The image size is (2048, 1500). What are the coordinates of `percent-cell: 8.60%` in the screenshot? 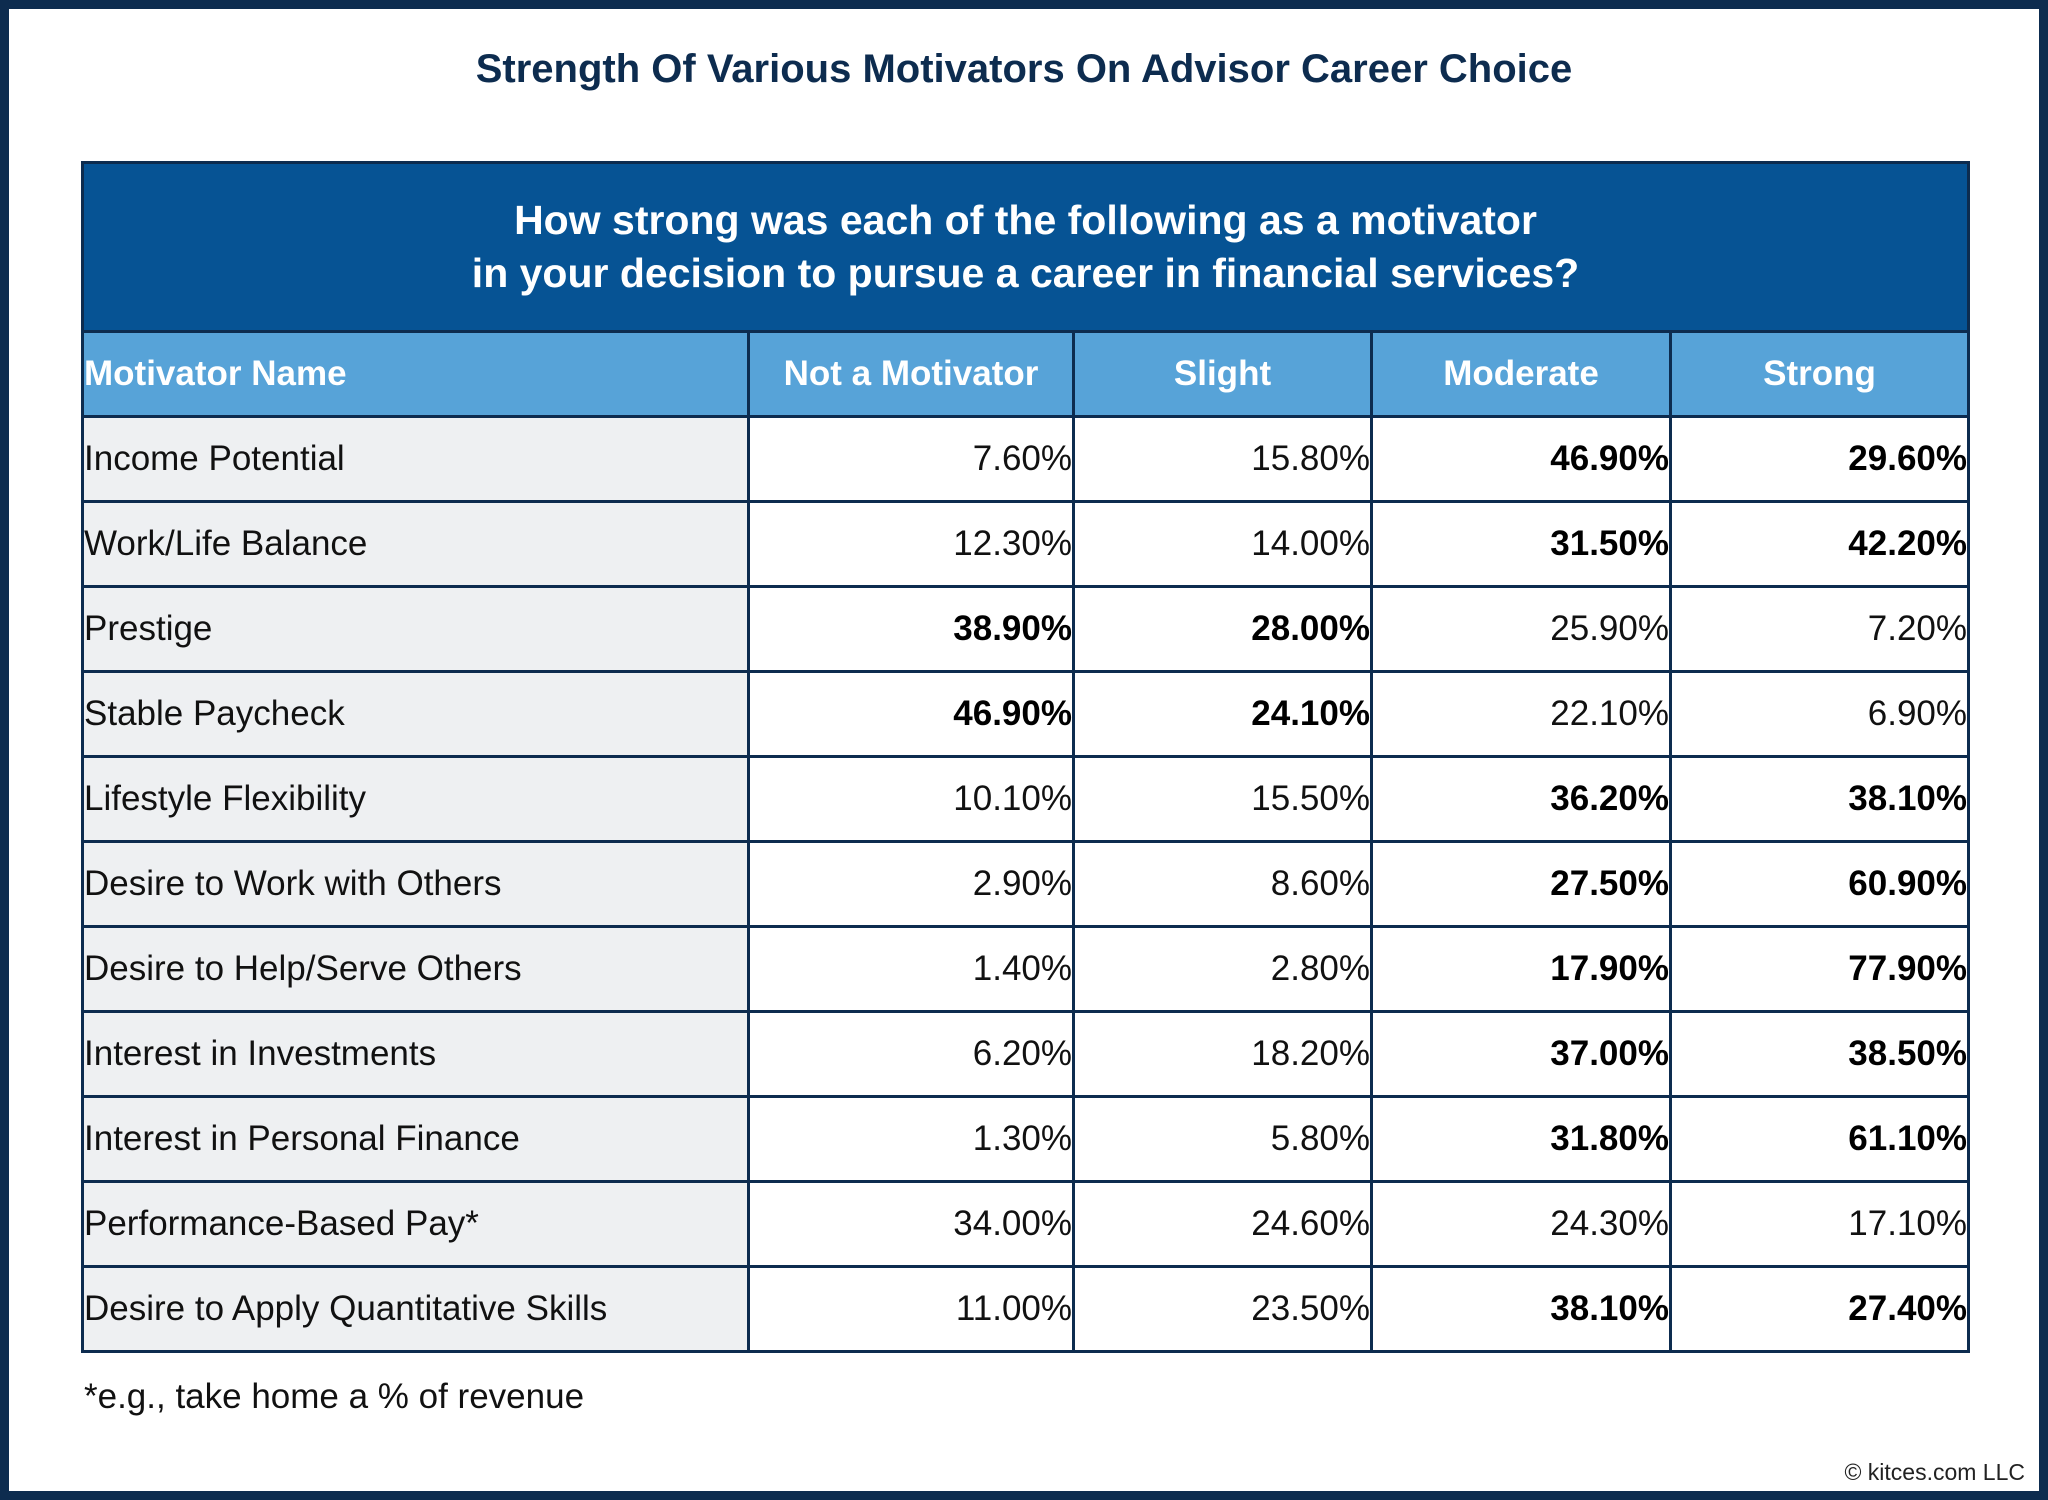 It's located at (1222, 884).